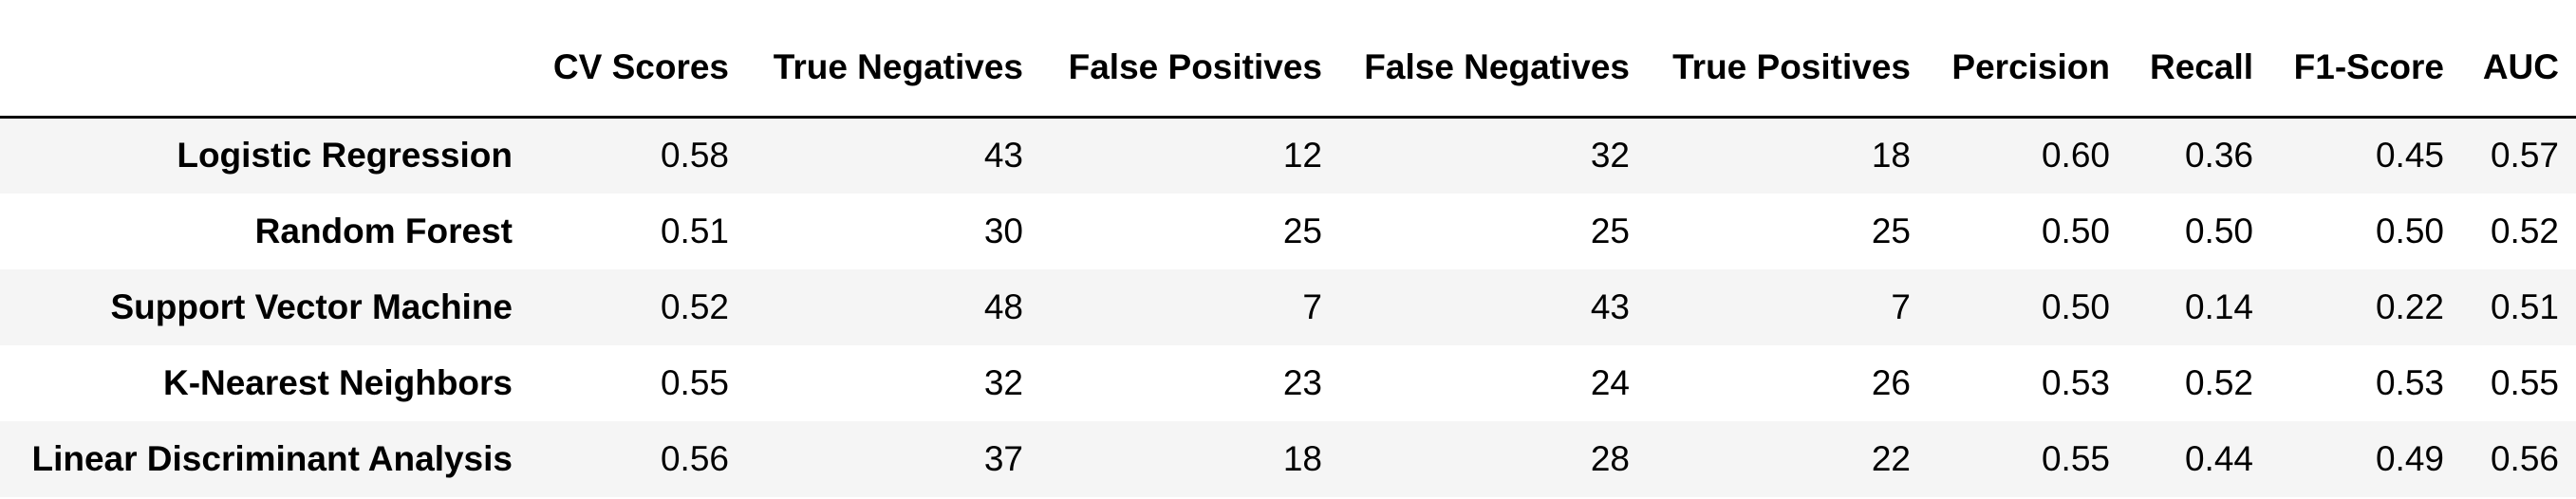 This screenshot has width=2576, height=499. I want to click on cell-true-negatives: 32, so click(1003, 382).